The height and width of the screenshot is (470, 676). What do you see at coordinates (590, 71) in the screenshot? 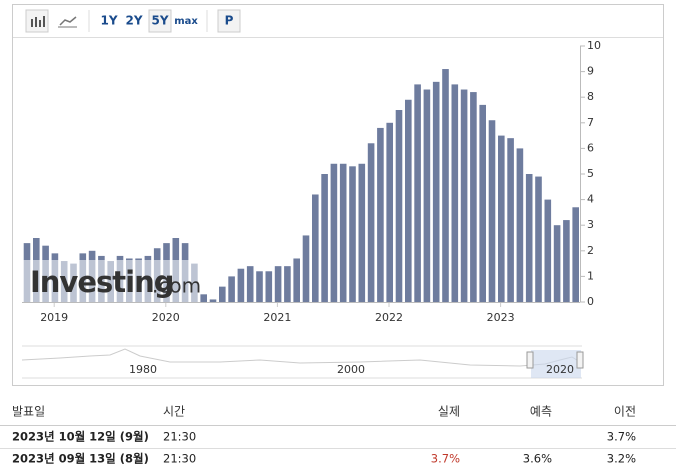
I see `y-tick-label: 9` at bounding box center [590, 71].